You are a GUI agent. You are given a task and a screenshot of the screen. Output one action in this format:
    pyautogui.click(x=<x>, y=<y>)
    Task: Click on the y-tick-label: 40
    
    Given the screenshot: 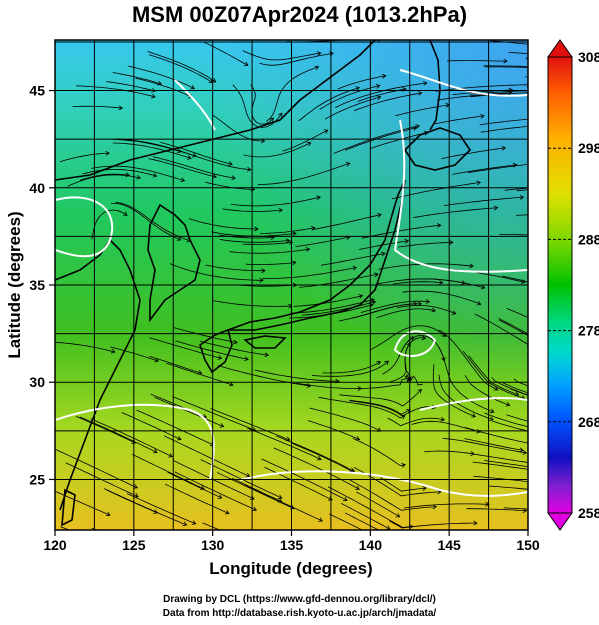 What is the action you would take?
    pyautogui.click(x=37, y=188)
    